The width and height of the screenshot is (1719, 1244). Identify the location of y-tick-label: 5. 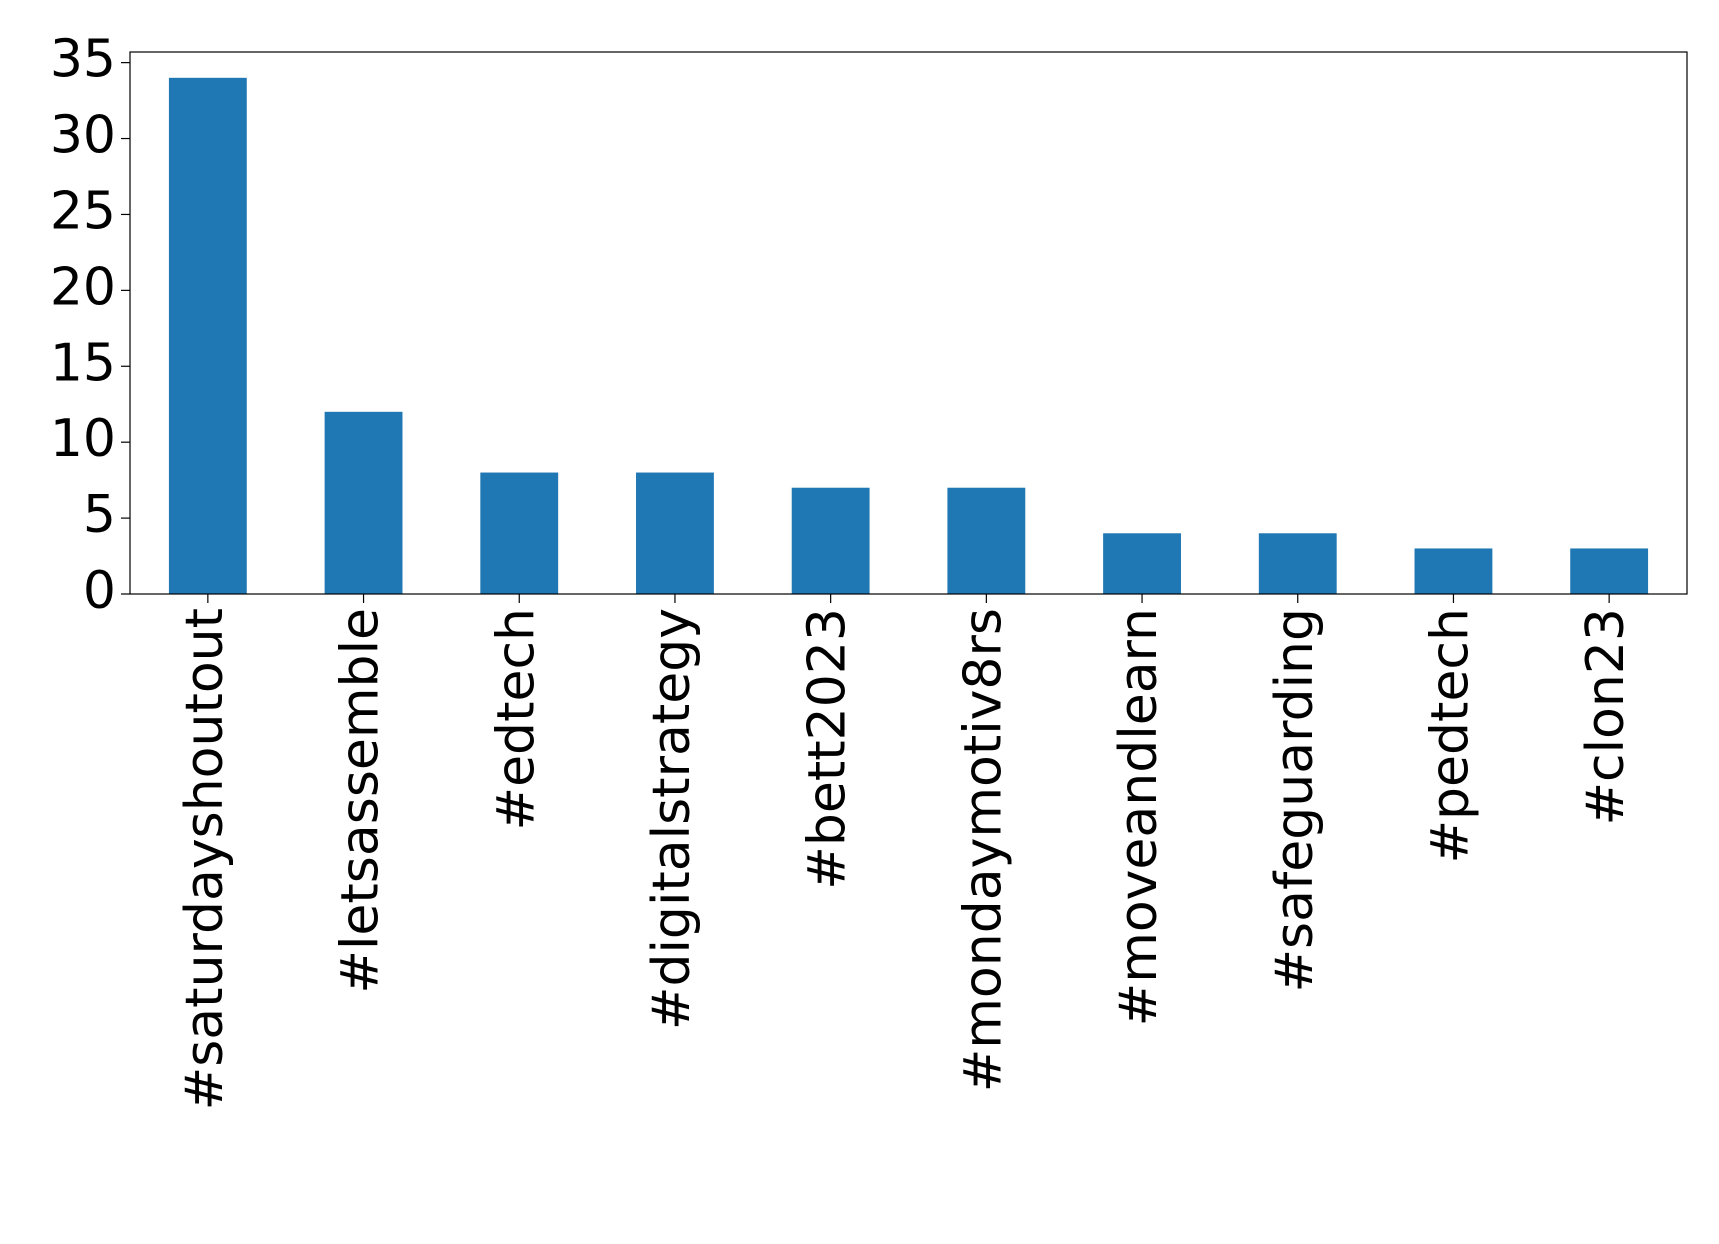
(99, 515).